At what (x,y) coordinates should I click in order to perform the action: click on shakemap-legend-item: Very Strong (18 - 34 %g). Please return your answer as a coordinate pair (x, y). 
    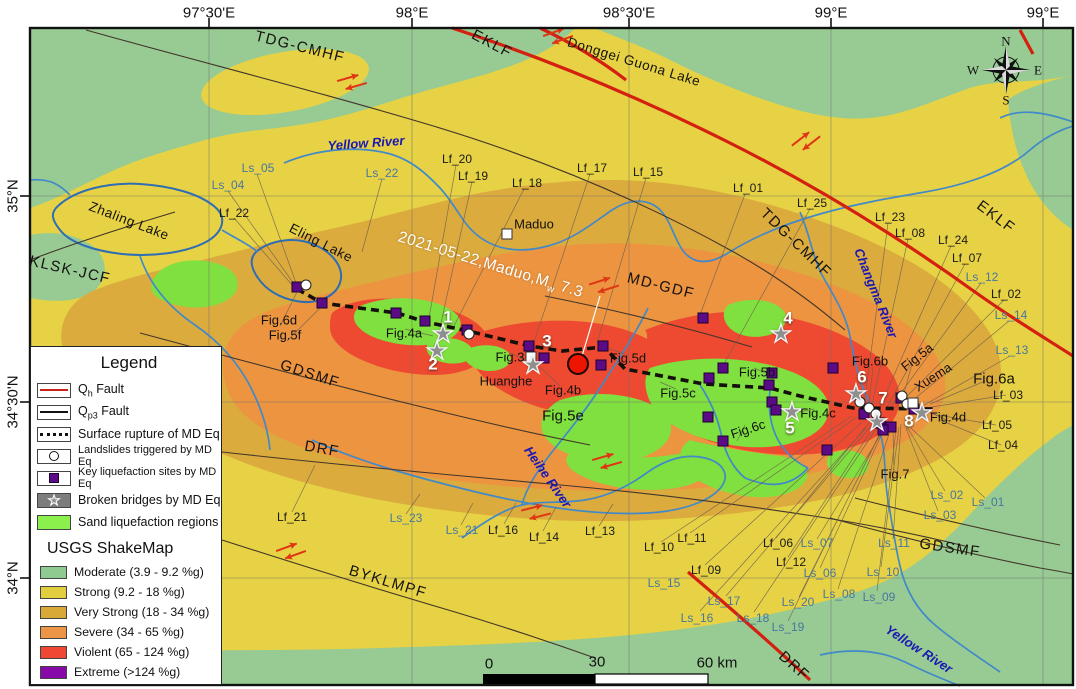
    Looking at the image, I should click on (129, 612).